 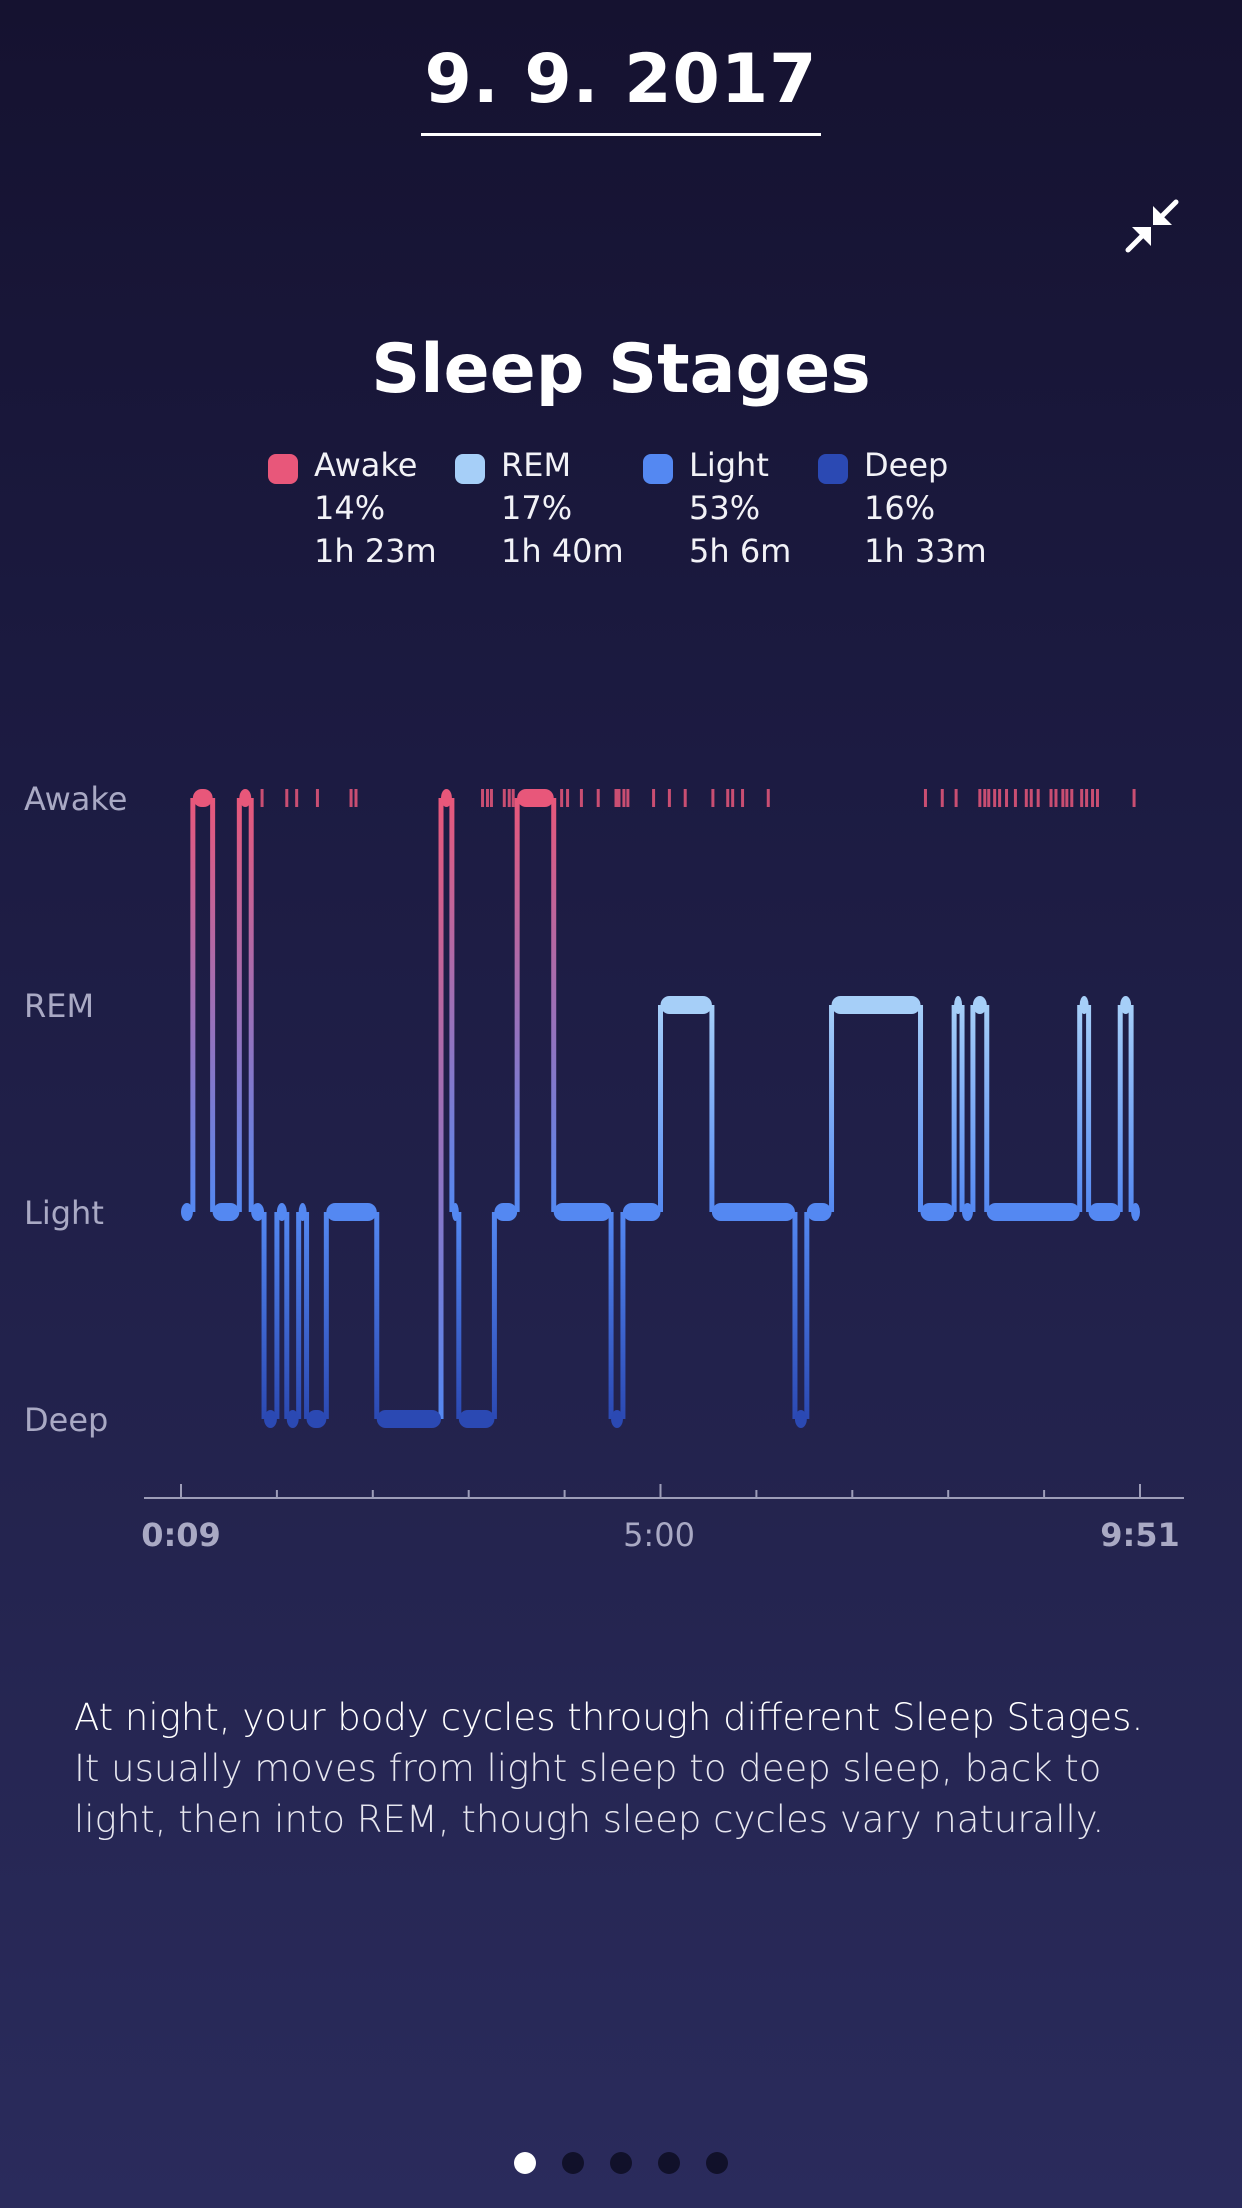 What do you see at coordinates (562, 551) in the screenshot?
I see `legend-duration-rem: 1h 40m` at bounding box center [562, 551].